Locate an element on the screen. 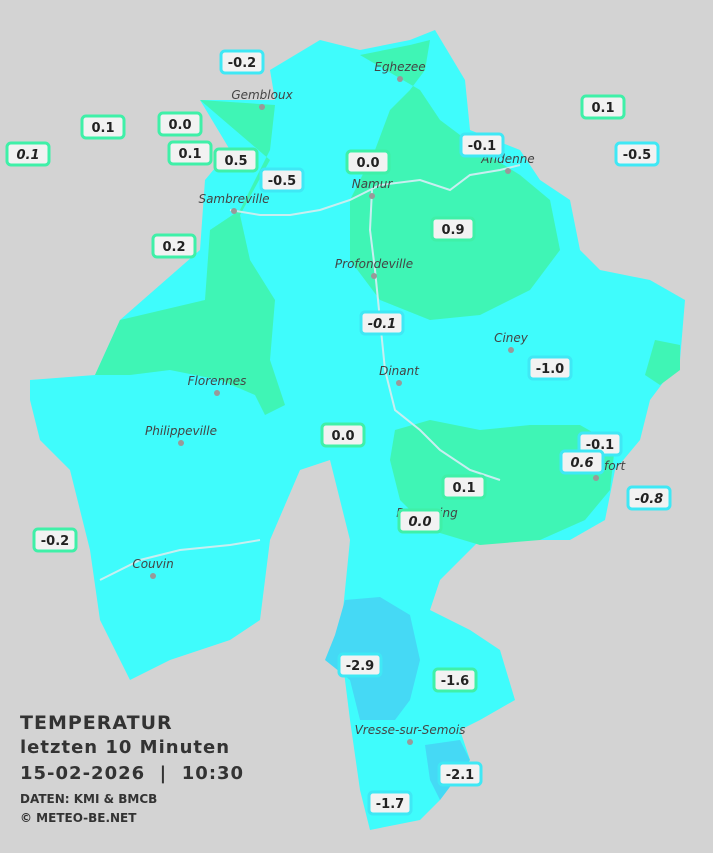  station-value: 0.9 is located at coordinates (452, 230).